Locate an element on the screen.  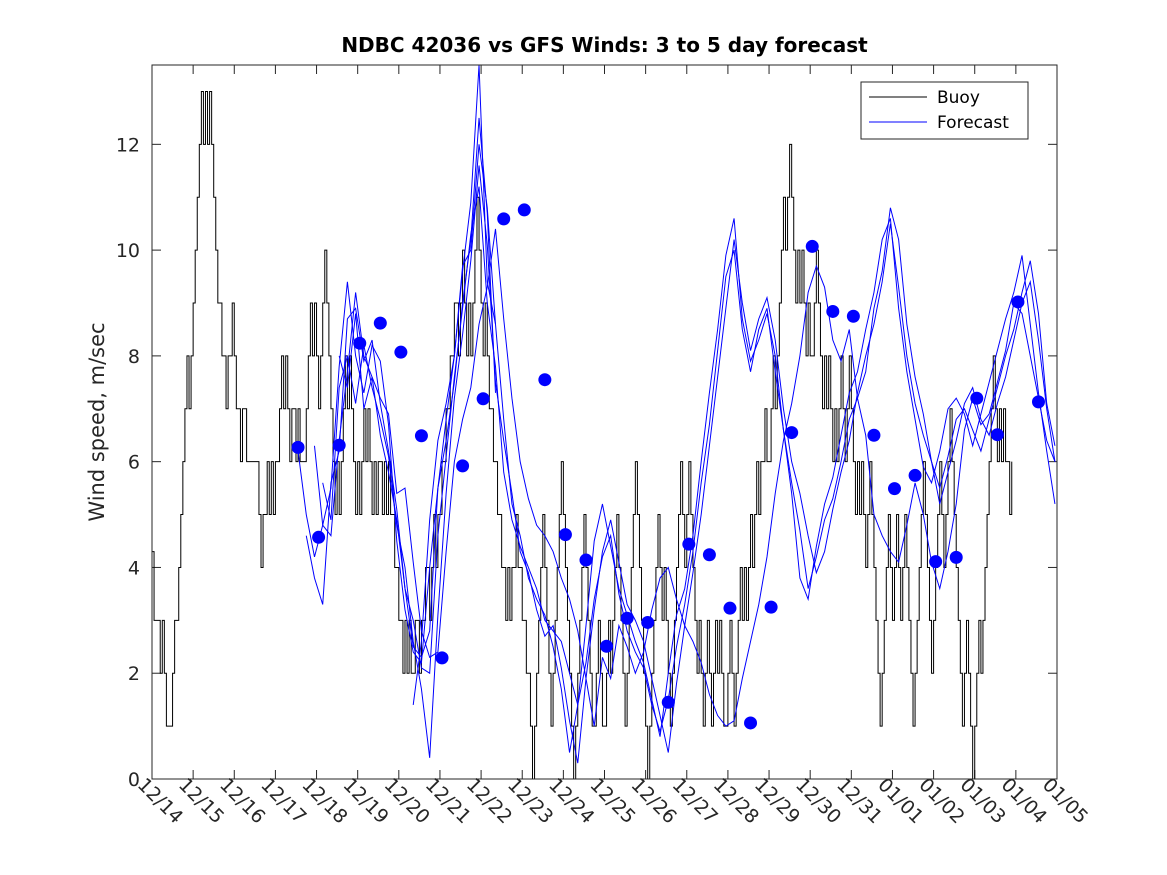
y-tick-label: 6 is located at coordinates (134, 463).